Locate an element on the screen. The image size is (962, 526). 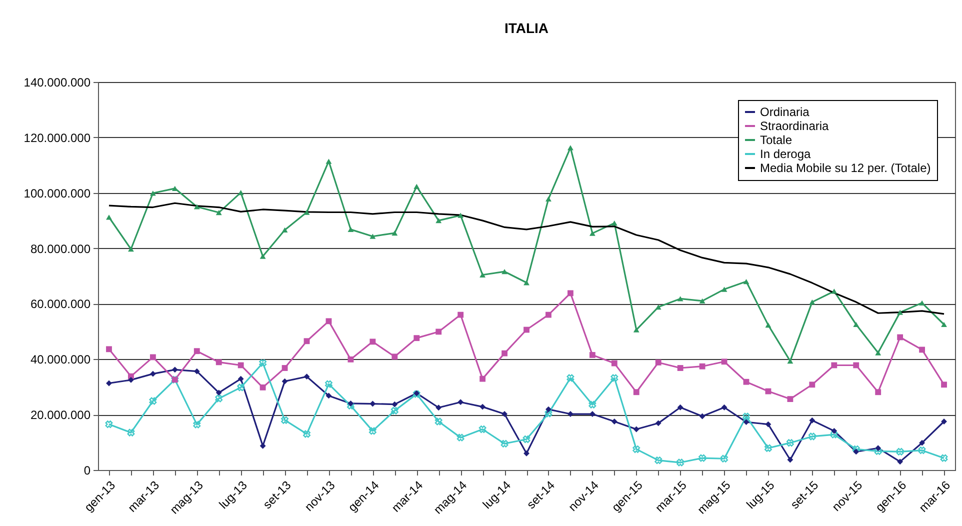
legend-label: Straordinaria is located at coordinates (795, 126).